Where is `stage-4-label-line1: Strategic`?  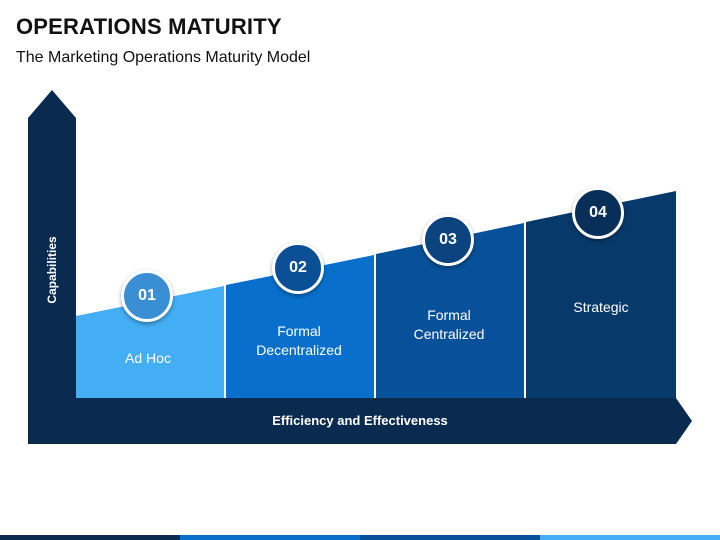
stage-4-label-line1: Strategic is located at coordinates (601, 307).